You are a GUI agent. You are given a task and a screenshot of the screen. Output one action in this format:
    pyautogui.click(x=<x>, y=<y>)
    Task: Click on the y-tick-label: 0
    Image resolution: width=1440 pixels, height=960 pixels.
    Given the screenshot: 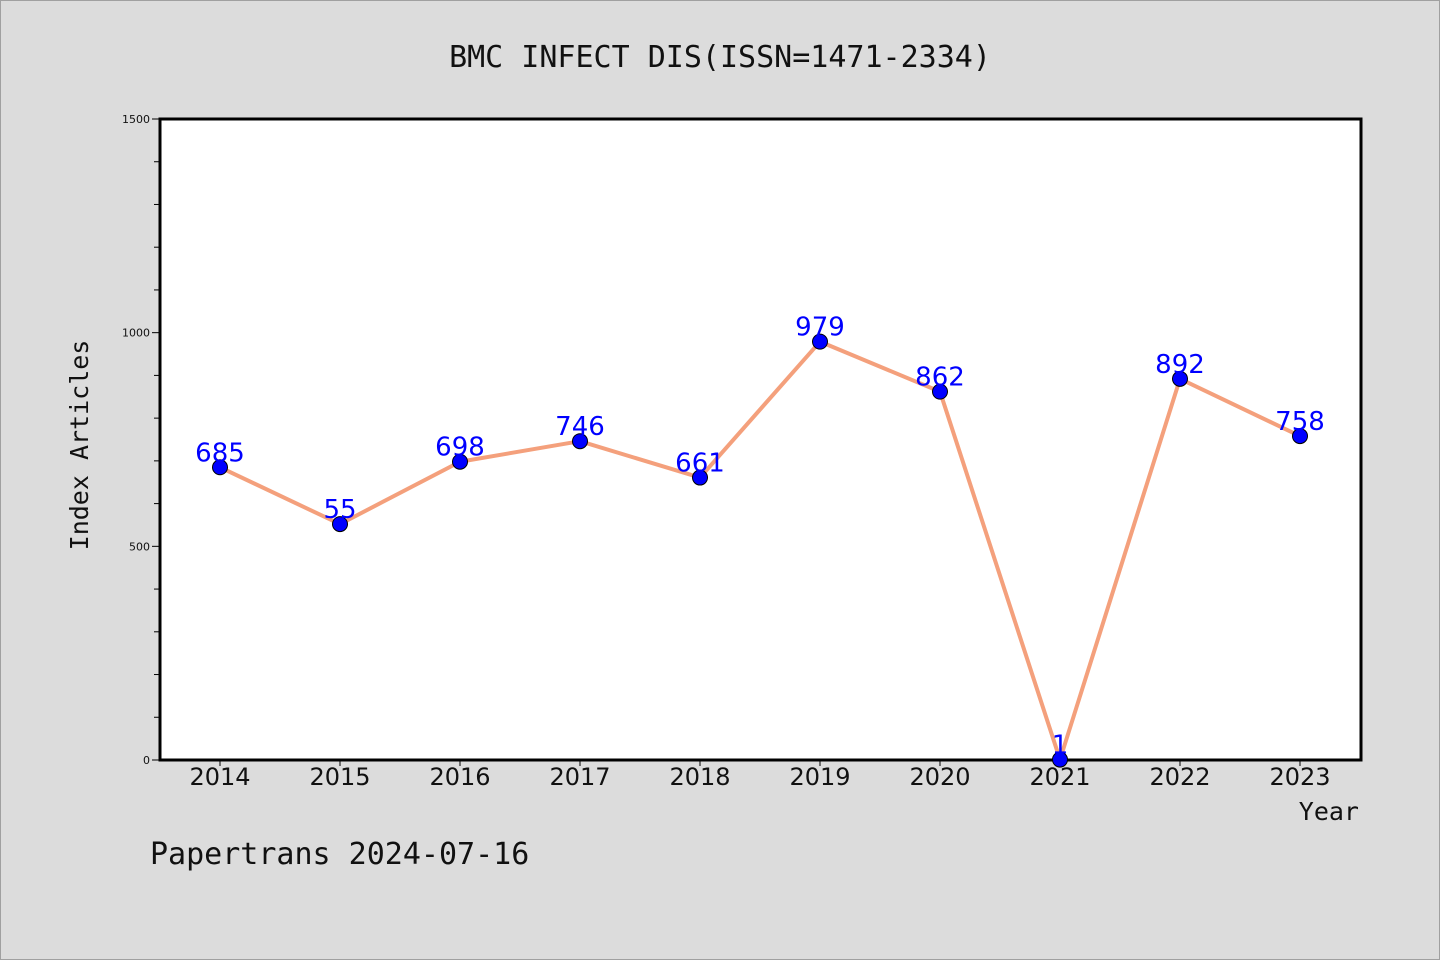 What is the action you would take?
    pyautogui.click(x=146, y=760)
    